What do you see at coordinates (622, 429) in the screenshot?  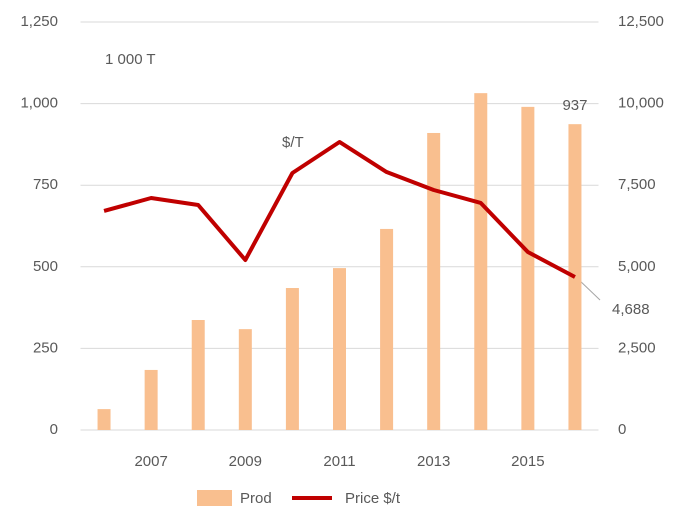 I see `y2-tick-label: 0` at bounding box center [622, 429].